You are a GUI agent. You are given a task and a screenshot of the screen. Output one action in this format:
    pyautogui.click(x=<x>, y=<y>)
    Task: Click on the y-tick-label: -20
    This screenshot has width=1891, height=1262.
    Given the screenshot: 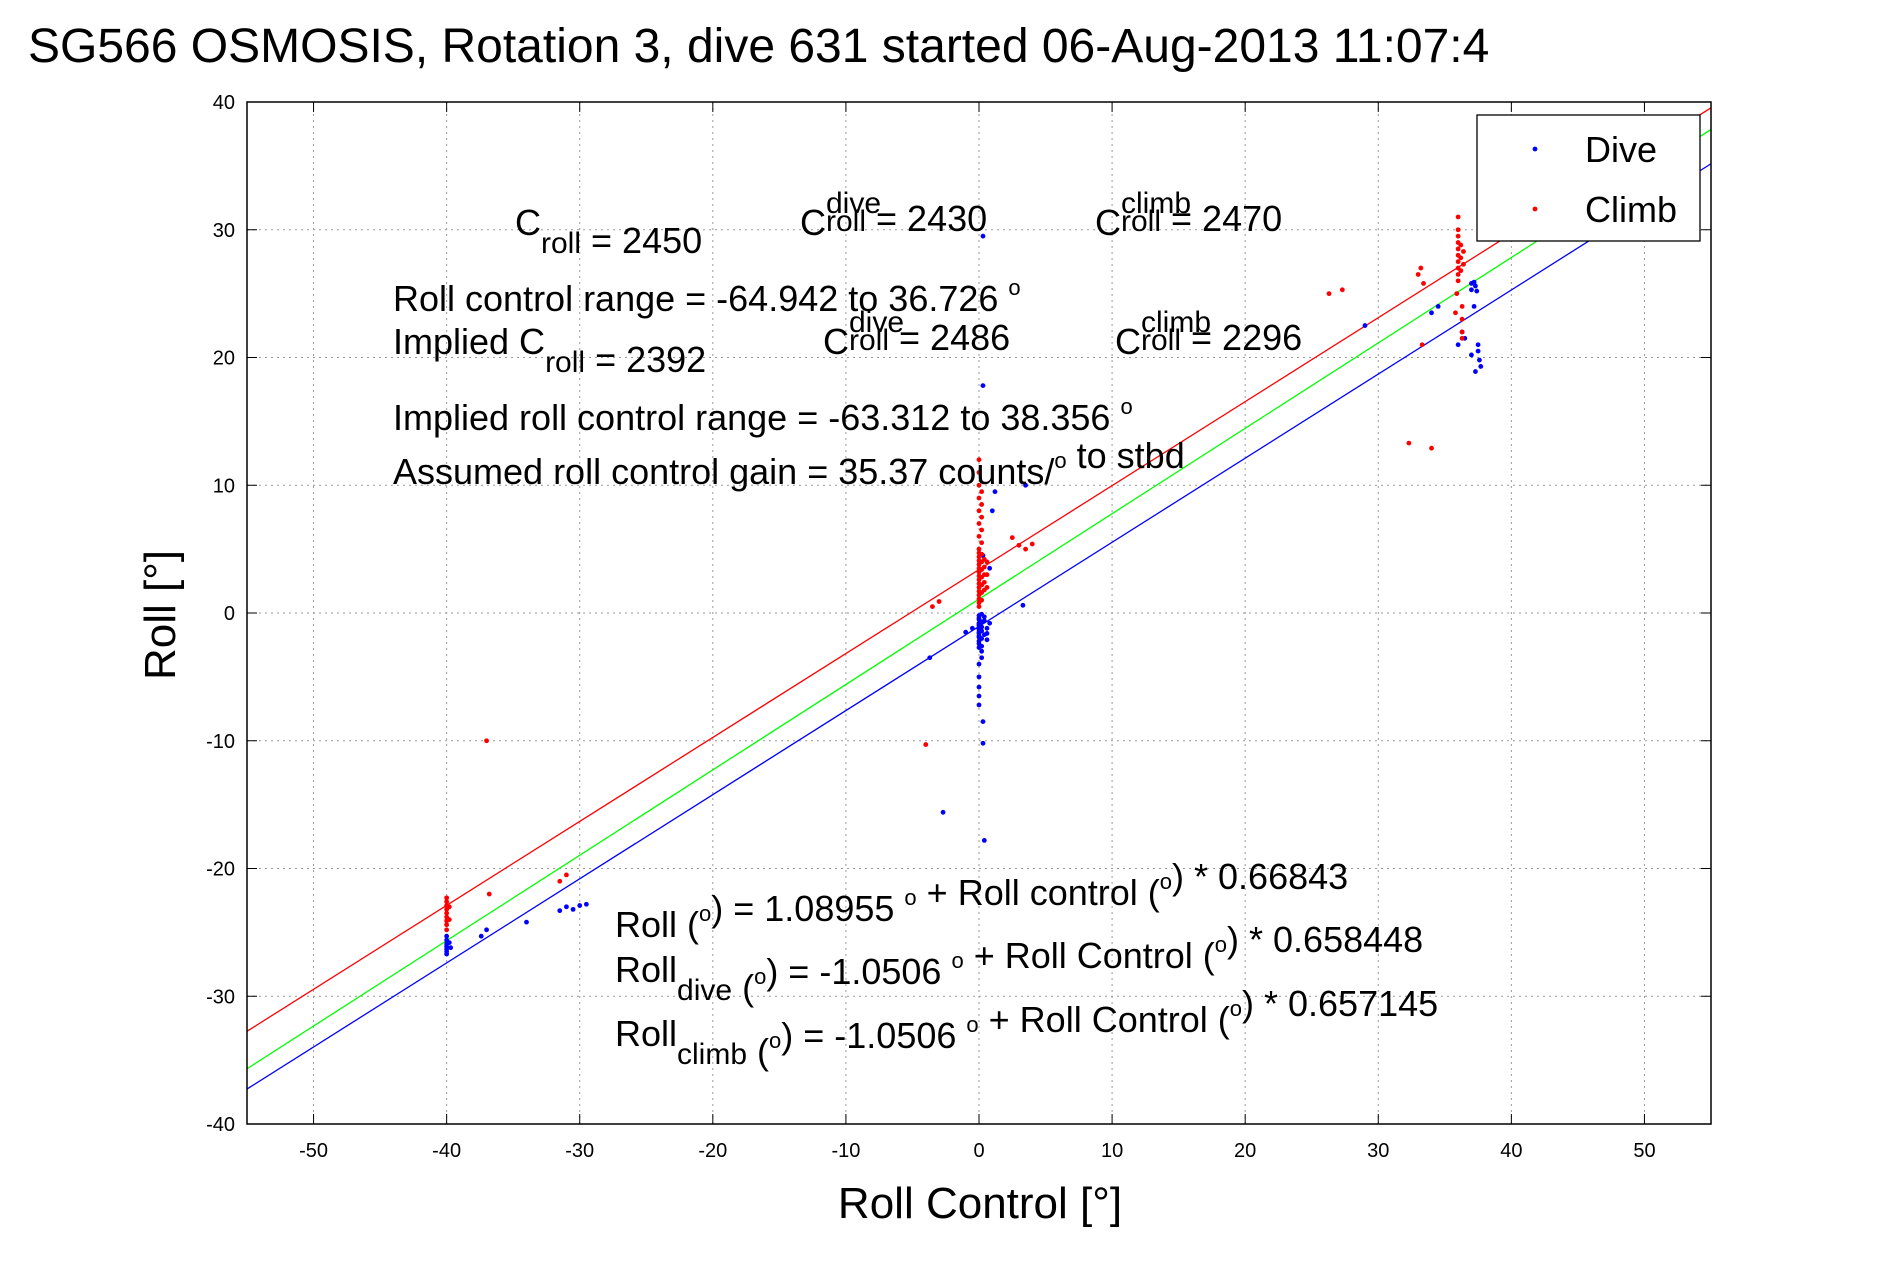 What is the action you would take?
    pyautogui.click(x=220, y=870)
    